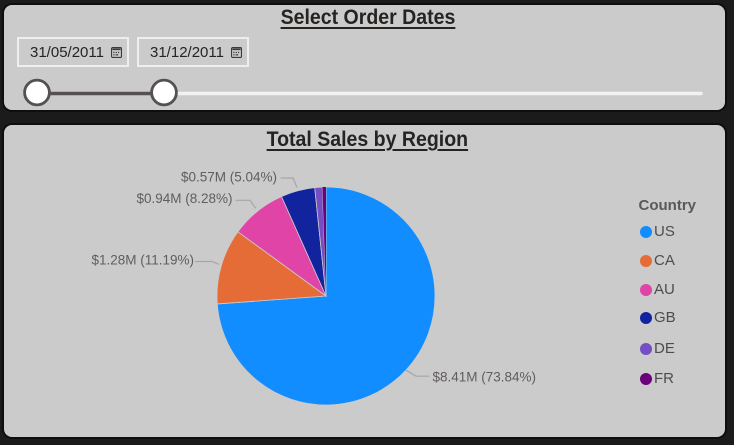 Image resolution: width=734 pixels, height=445 pixels. Describe the element at coordinates (142, 260) in the screenshot. I see `svg-text: $1.28M (11.19%)` at that location.